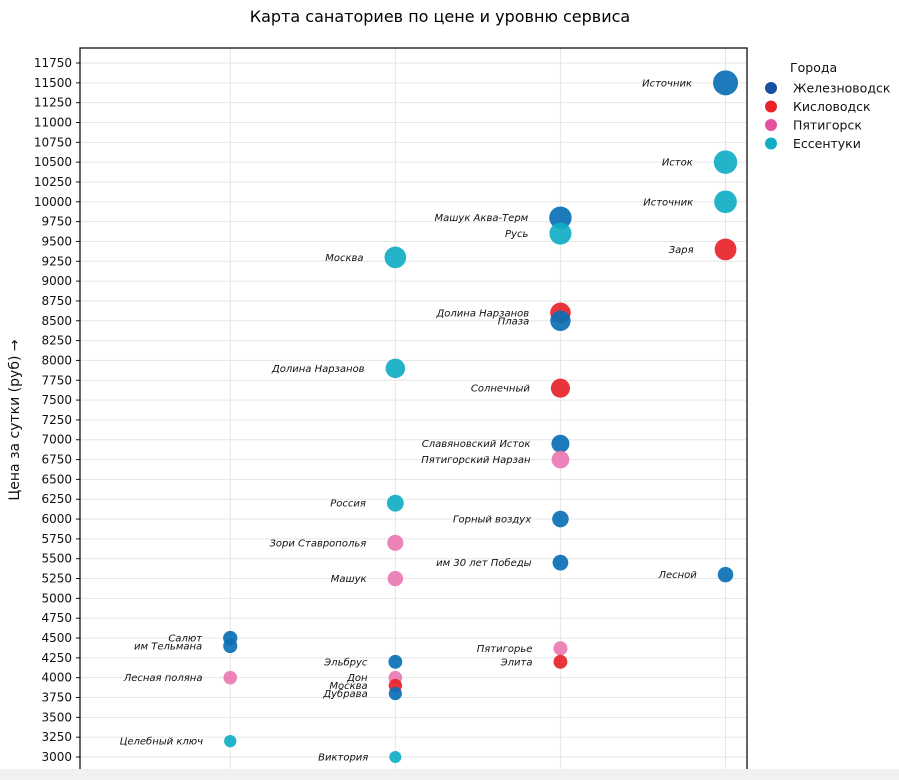 The width and height of the screenshot is (899, 780). Describe the element at coordinates (56, 400) in the screenshot. I see `y-tick-label: 7500` at that location.